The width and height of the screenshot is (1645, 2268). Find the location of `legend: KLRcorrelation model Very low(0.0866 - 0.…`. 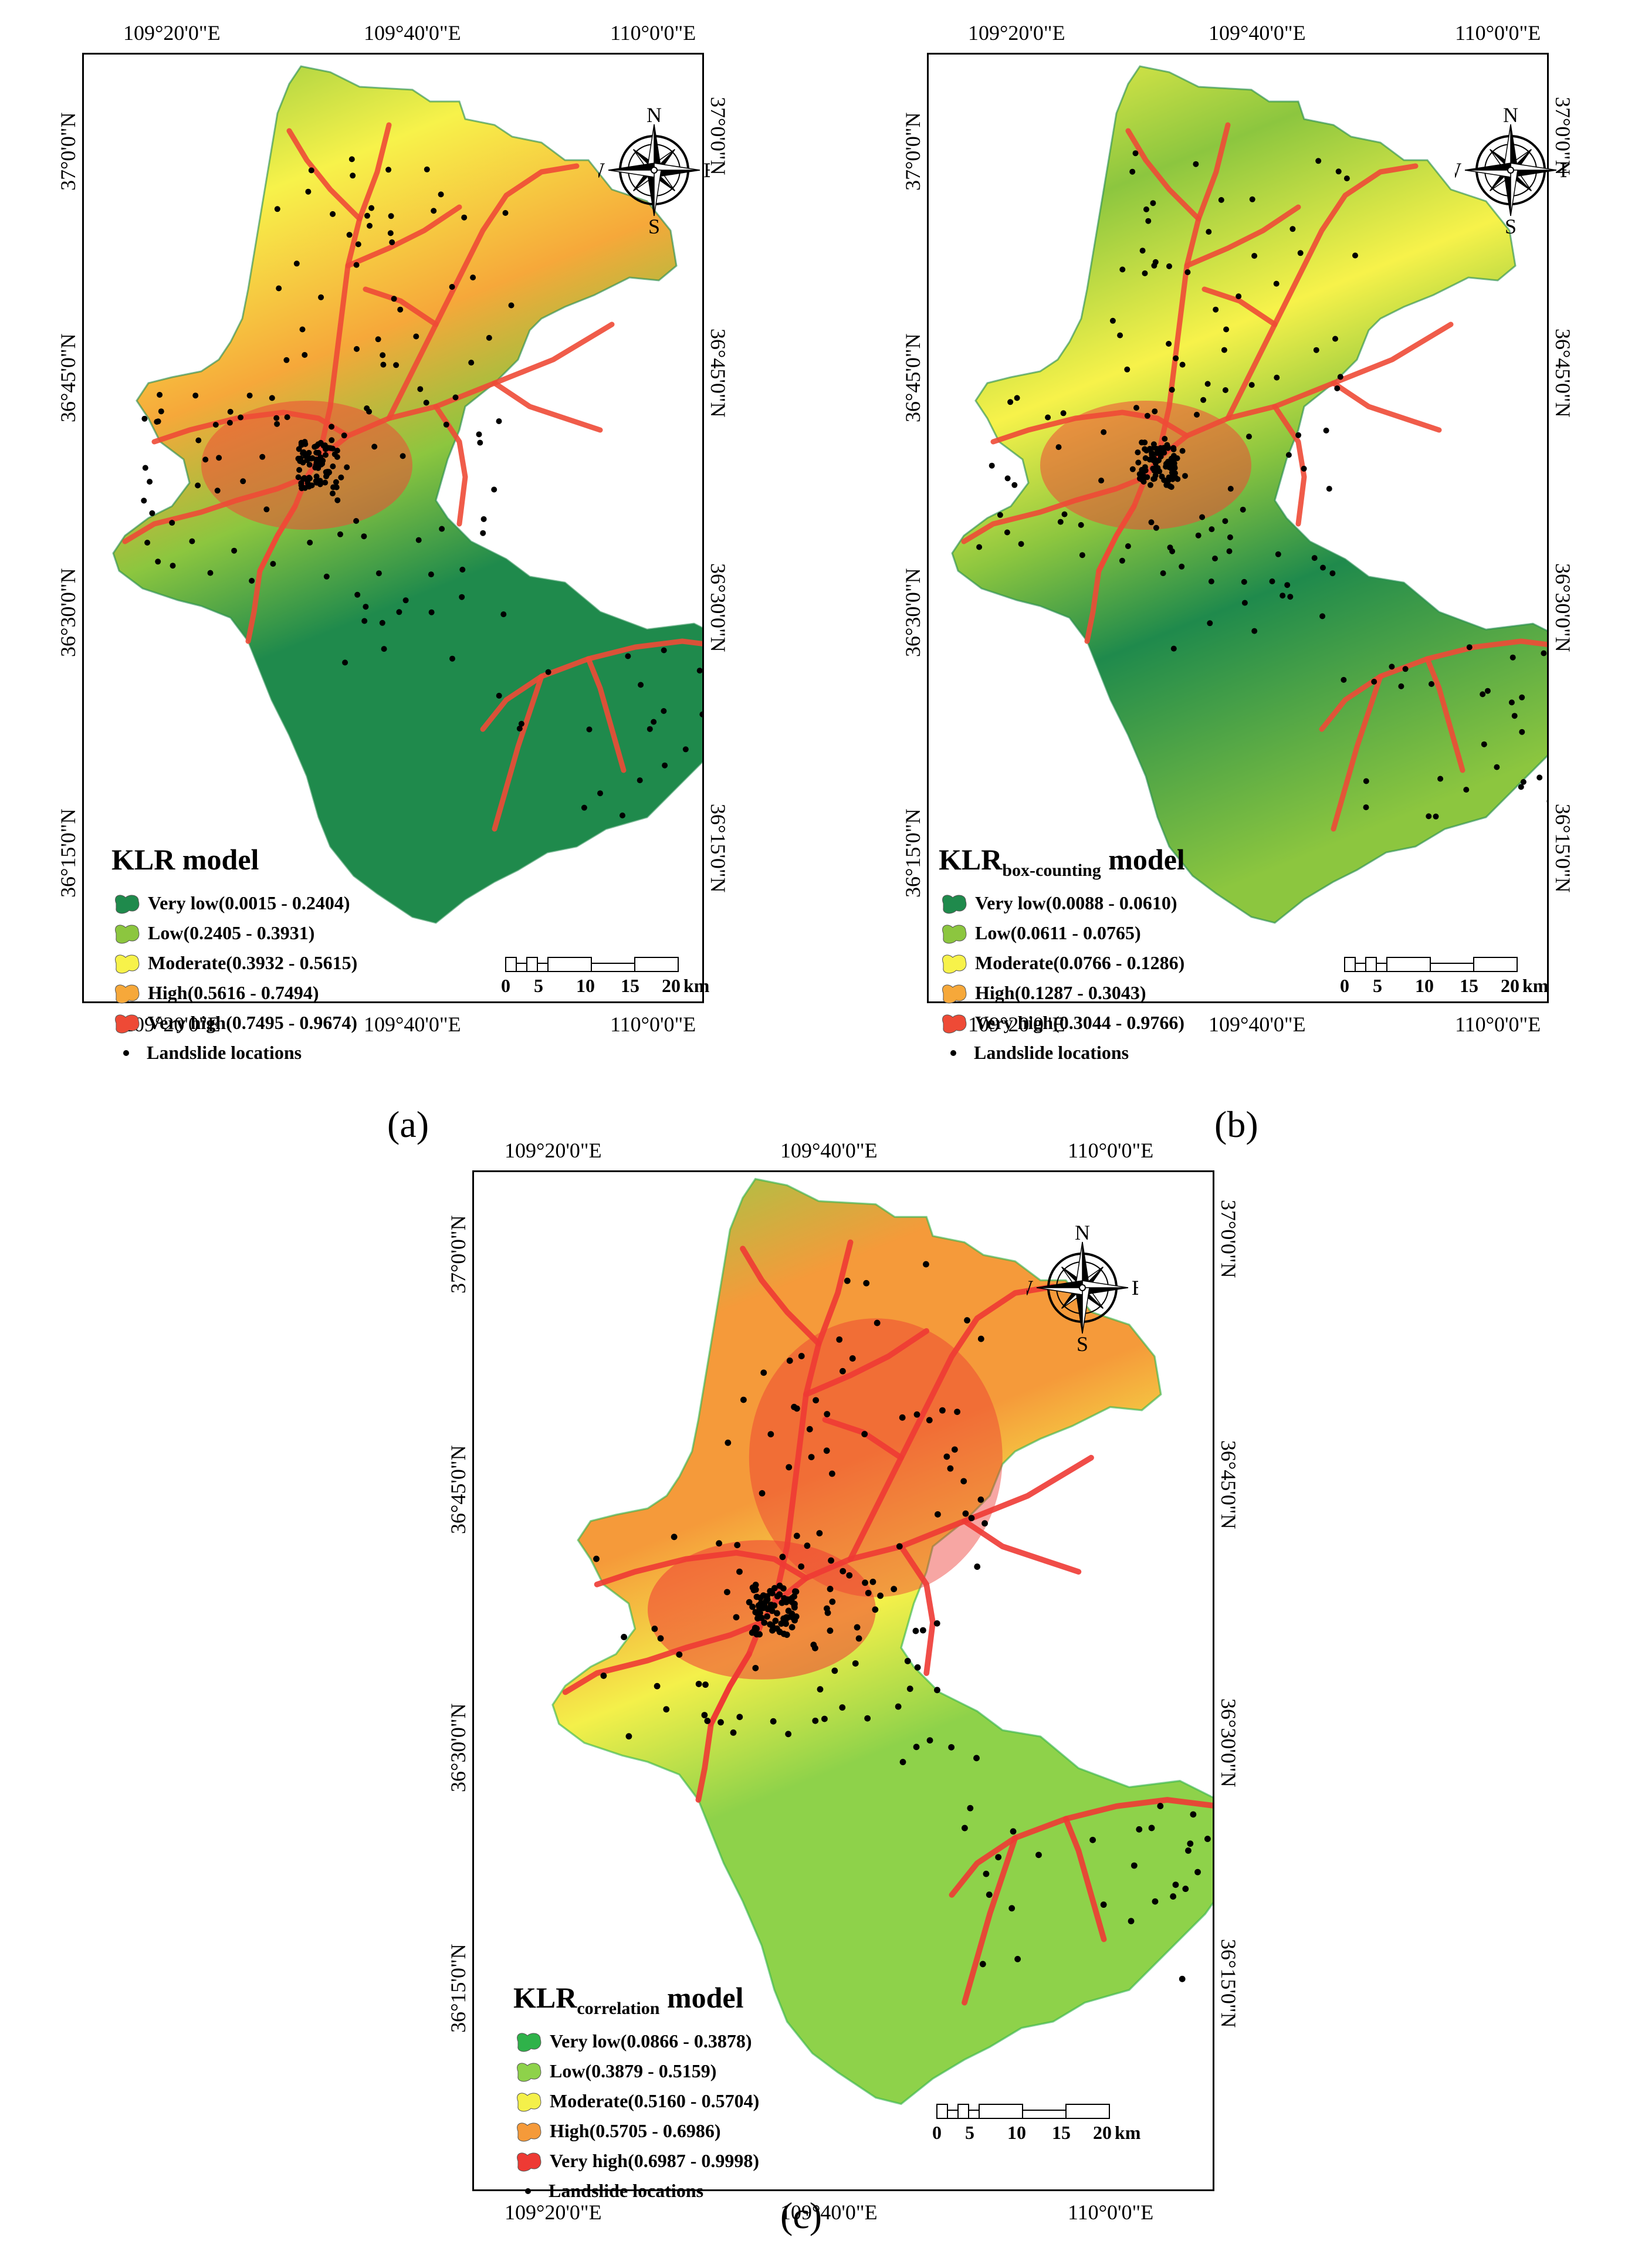

legend: KLRcorrelation model Very low(0.0866 - 0.… is located at coordinates (677, 2093).